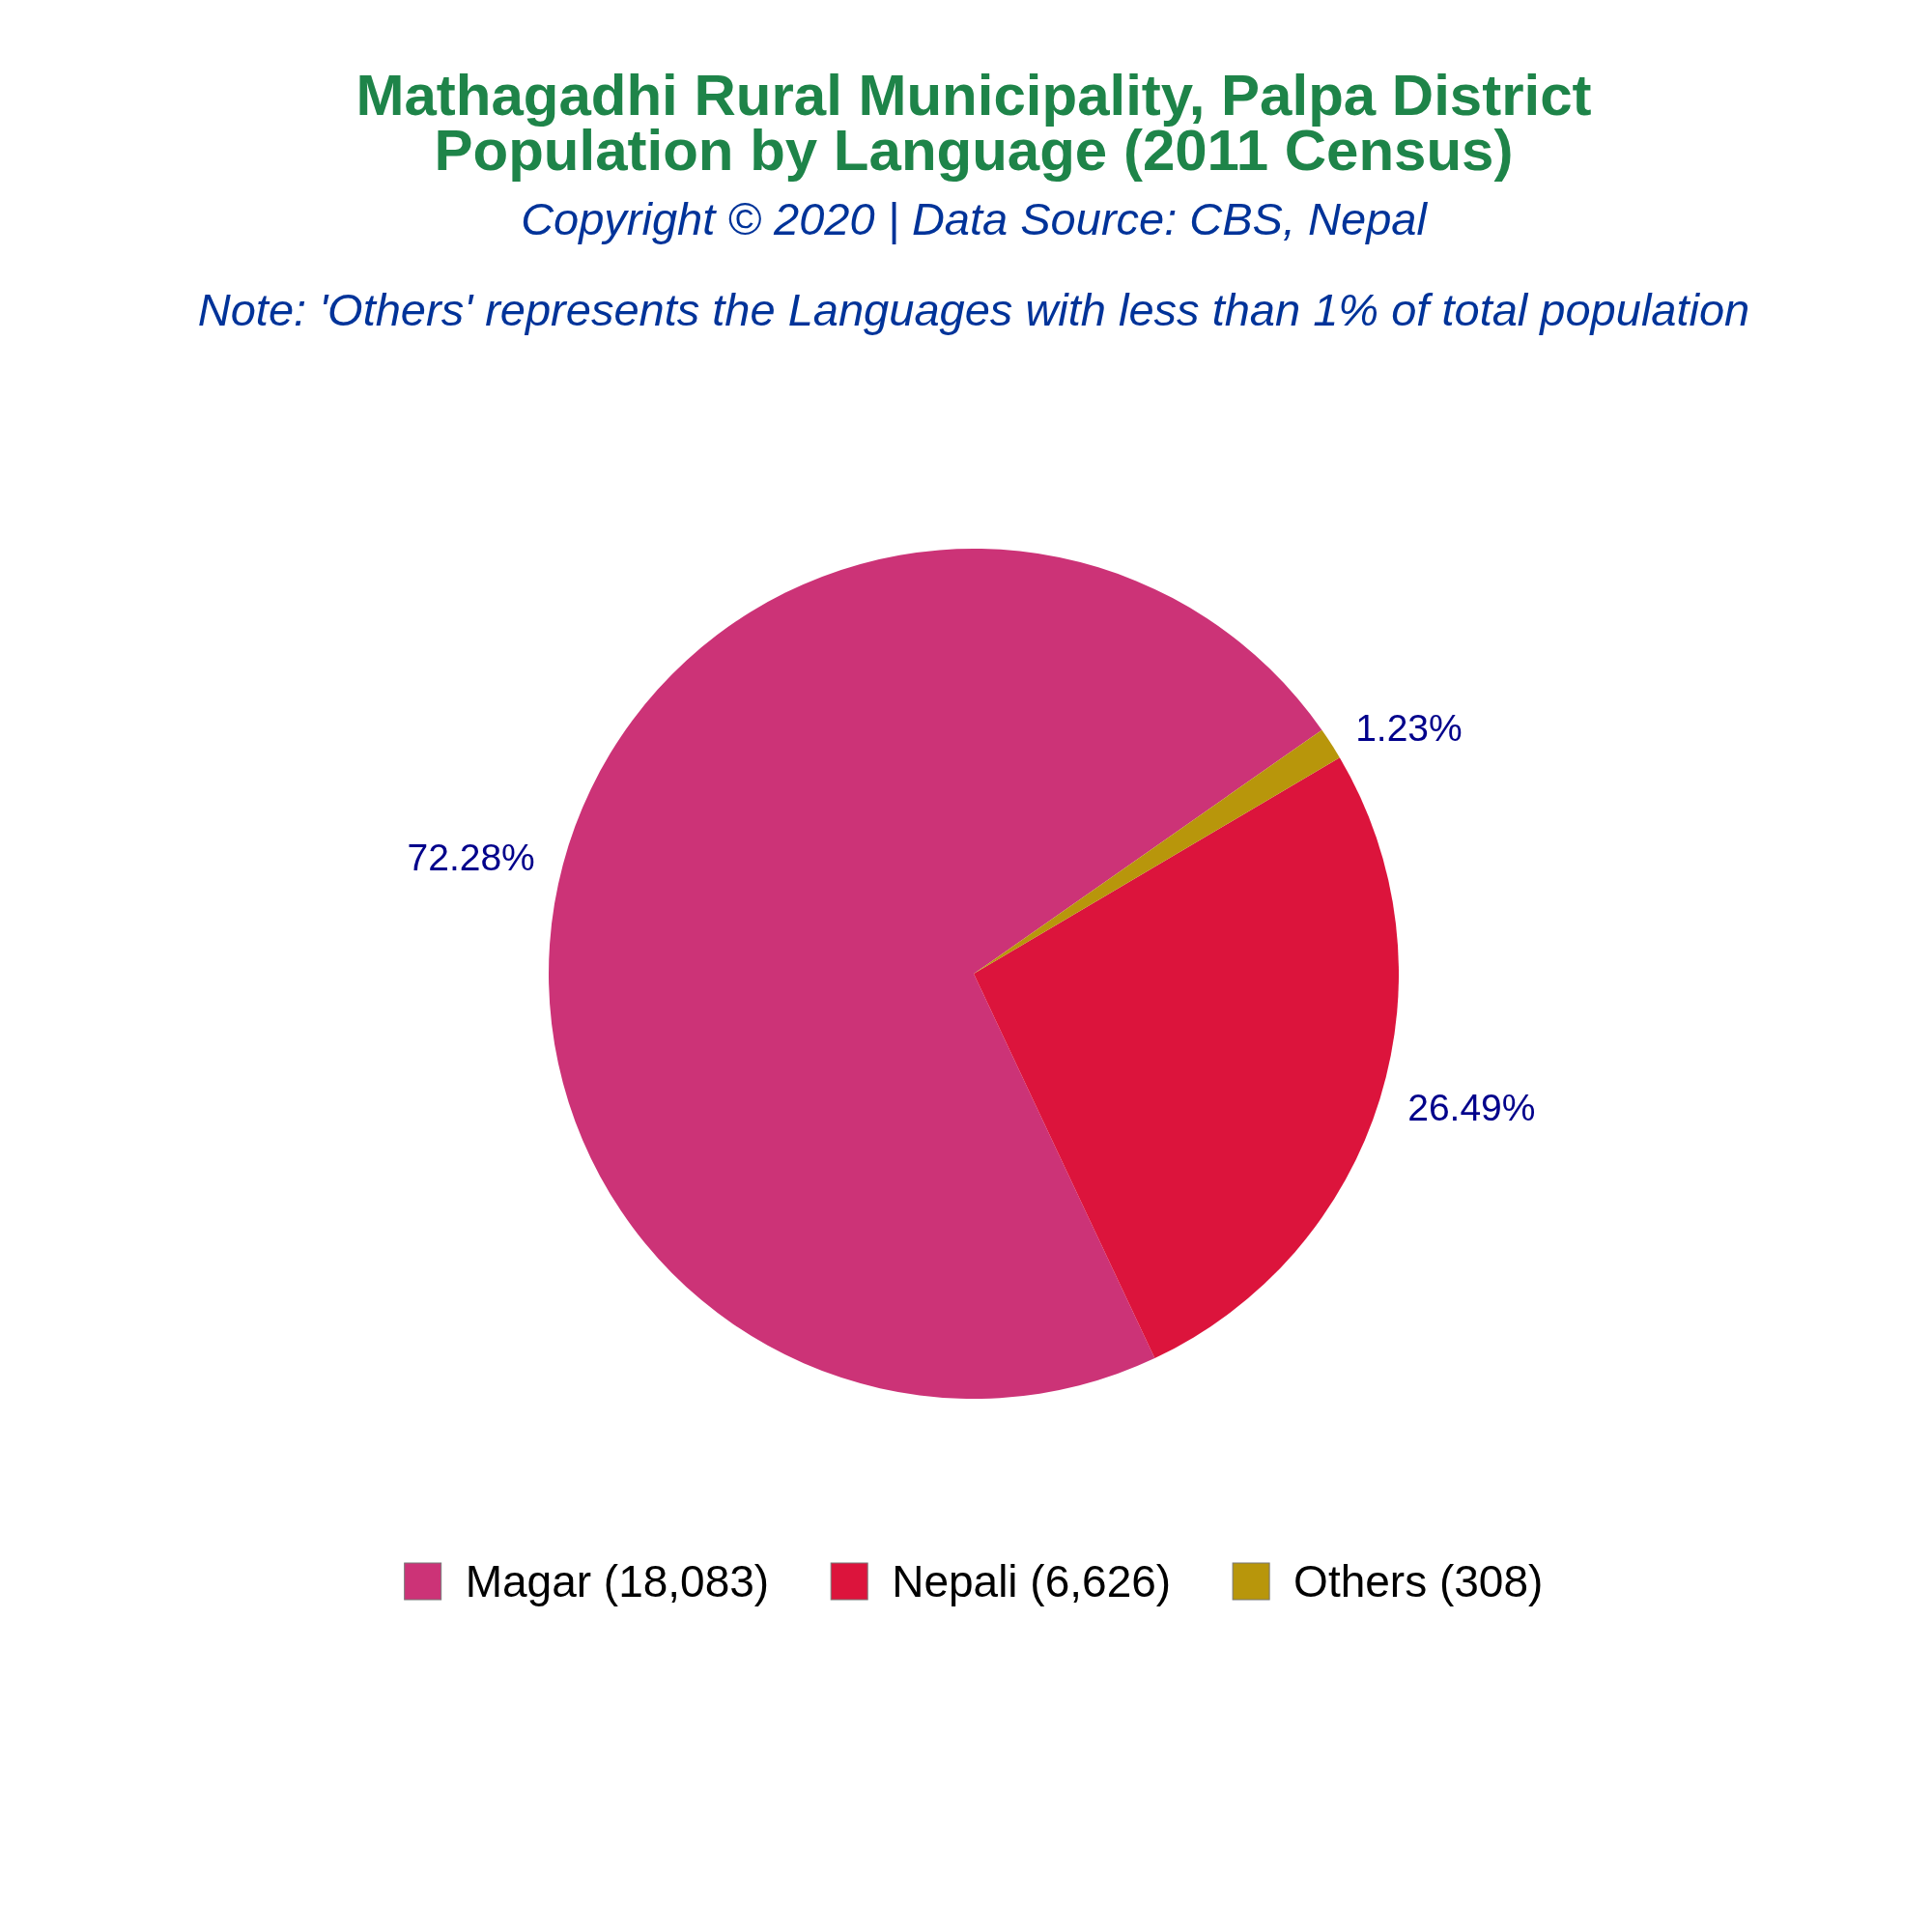  I want to click on chart-subtitle: Copyright © 2020 | Data Source: CBS, Nepal, so click(975, 219).